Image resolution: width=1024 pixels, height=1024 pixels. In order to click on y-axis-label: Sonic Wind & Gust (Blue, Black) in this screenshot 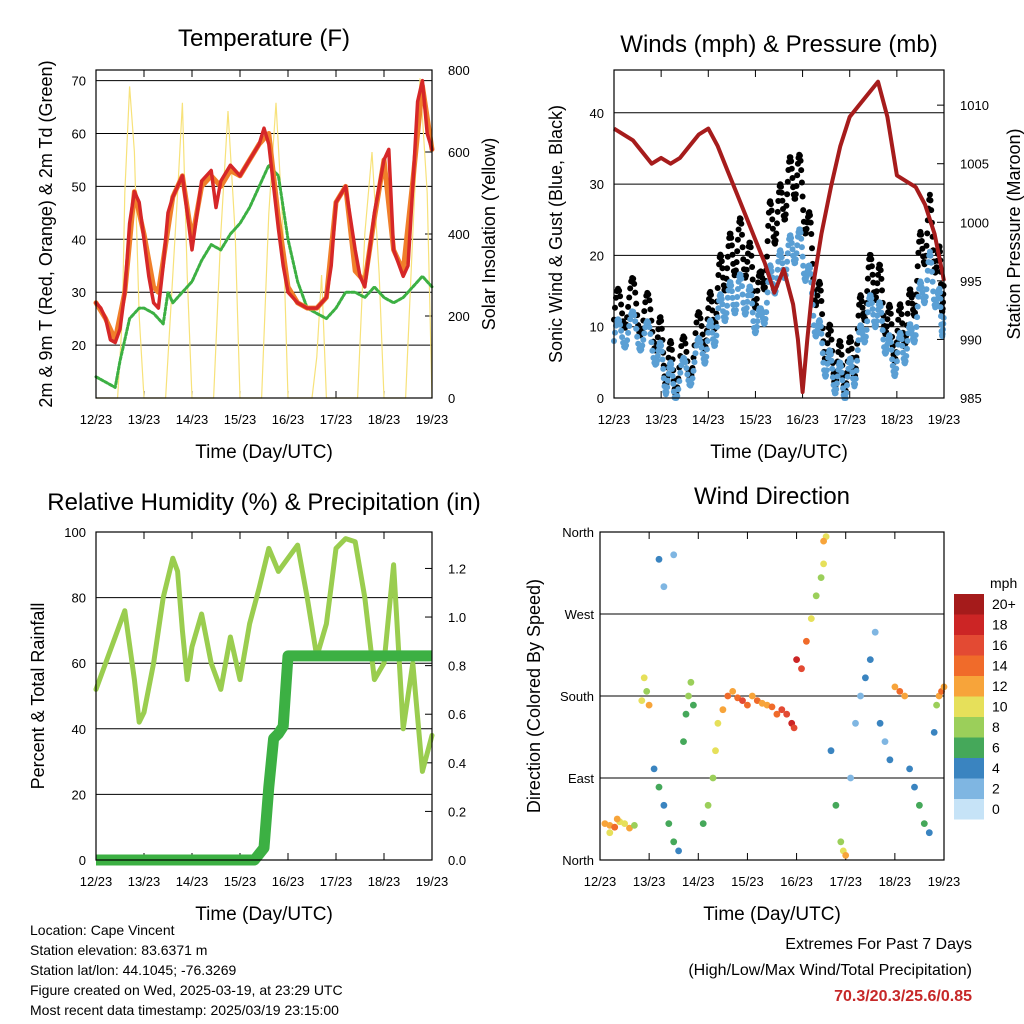, I will do `click(556, 234)`.